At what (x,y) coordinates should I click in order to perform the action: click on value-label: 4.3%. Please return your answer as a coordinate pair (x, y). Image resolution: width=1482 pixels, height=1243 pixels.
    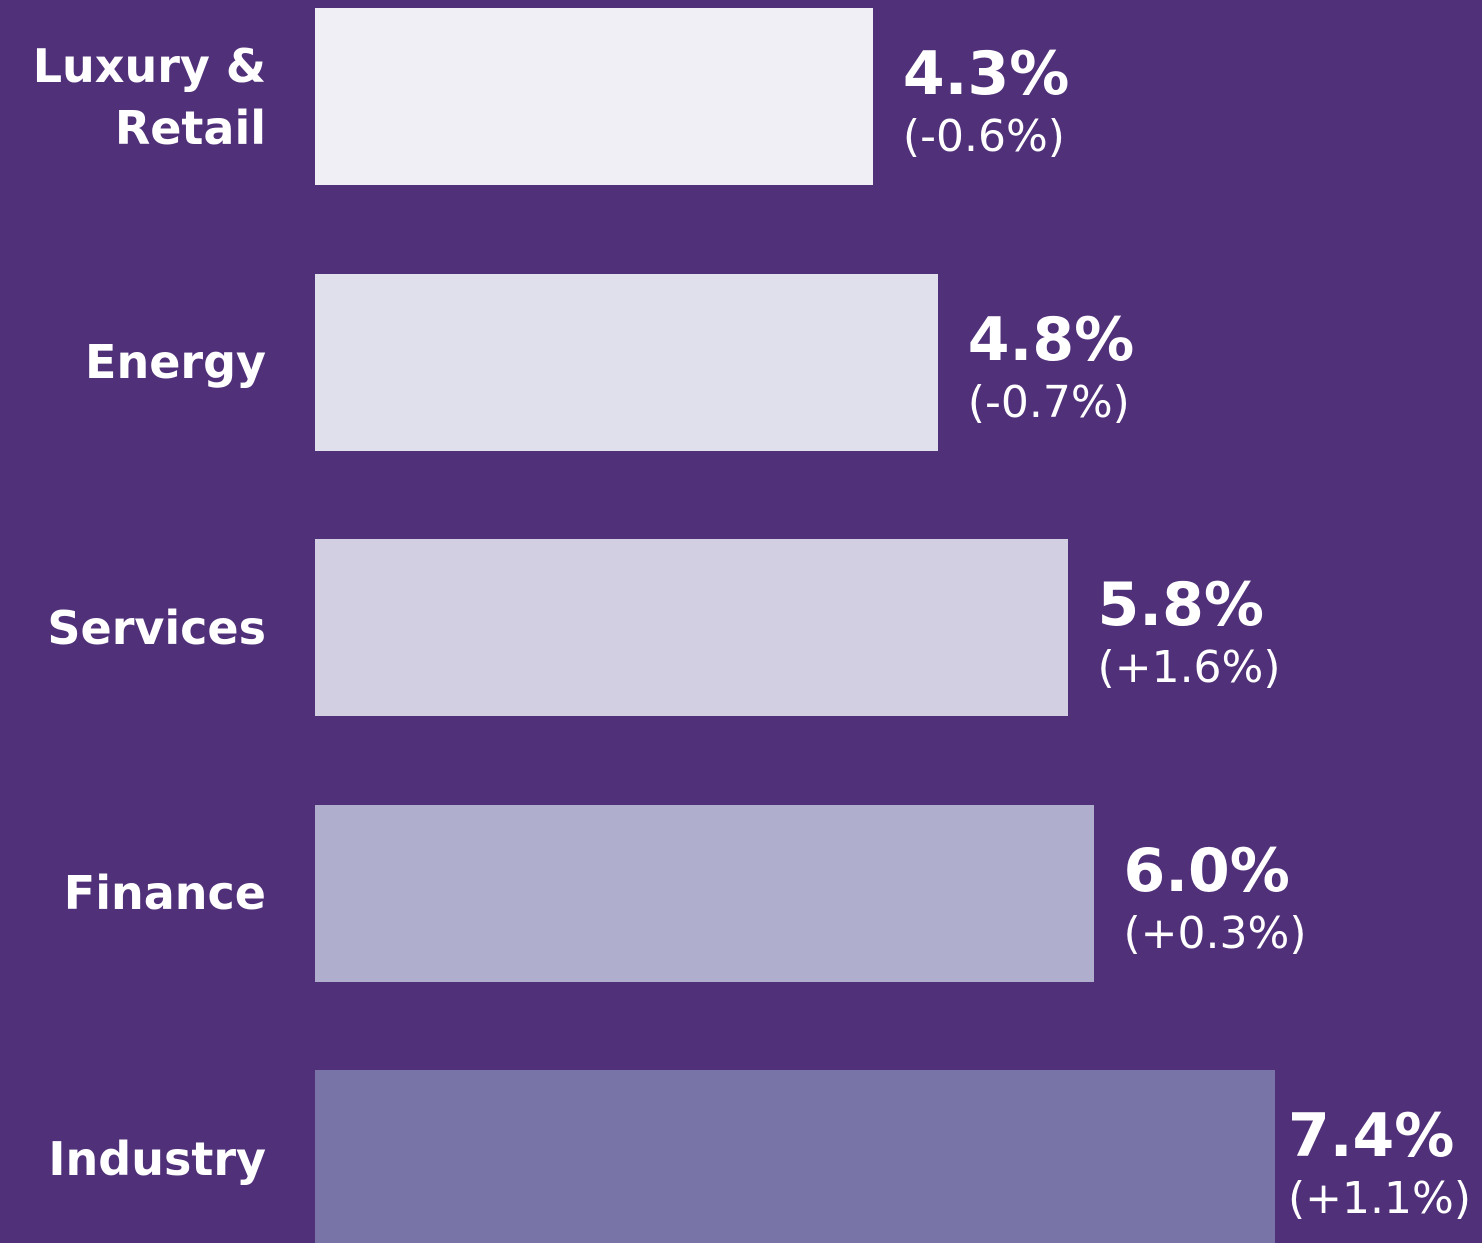
    Looking at the image, I should click on (986, 74).